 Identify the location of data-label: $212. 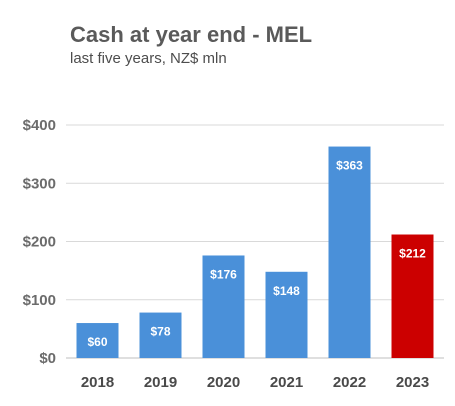
(412, 254).